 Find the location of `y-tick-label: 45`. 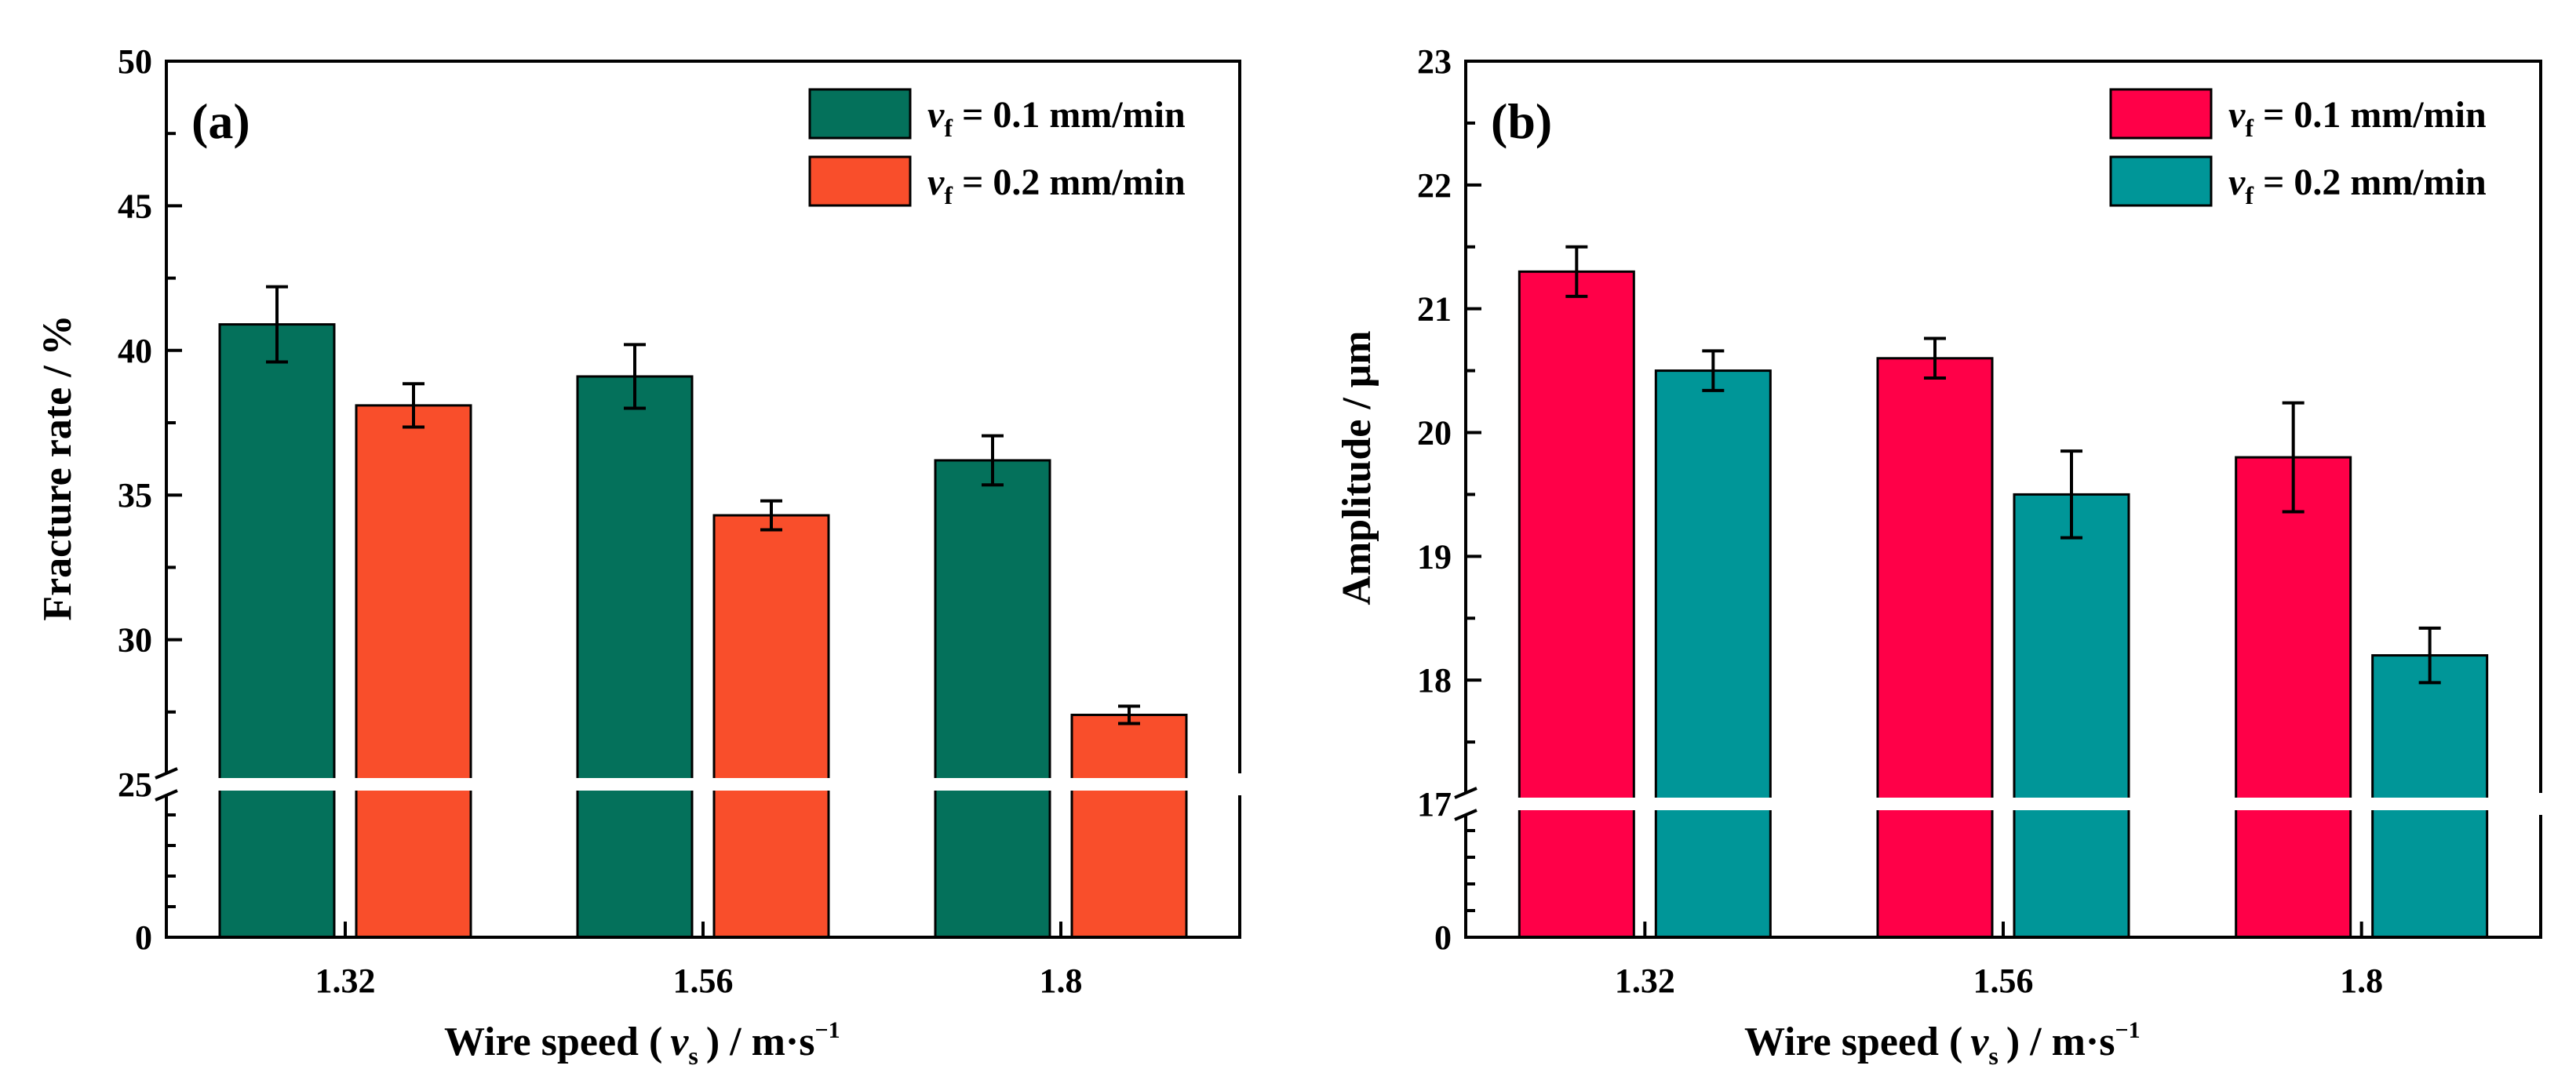

y-tick-label: 45 is located at coordinates (135, 206).